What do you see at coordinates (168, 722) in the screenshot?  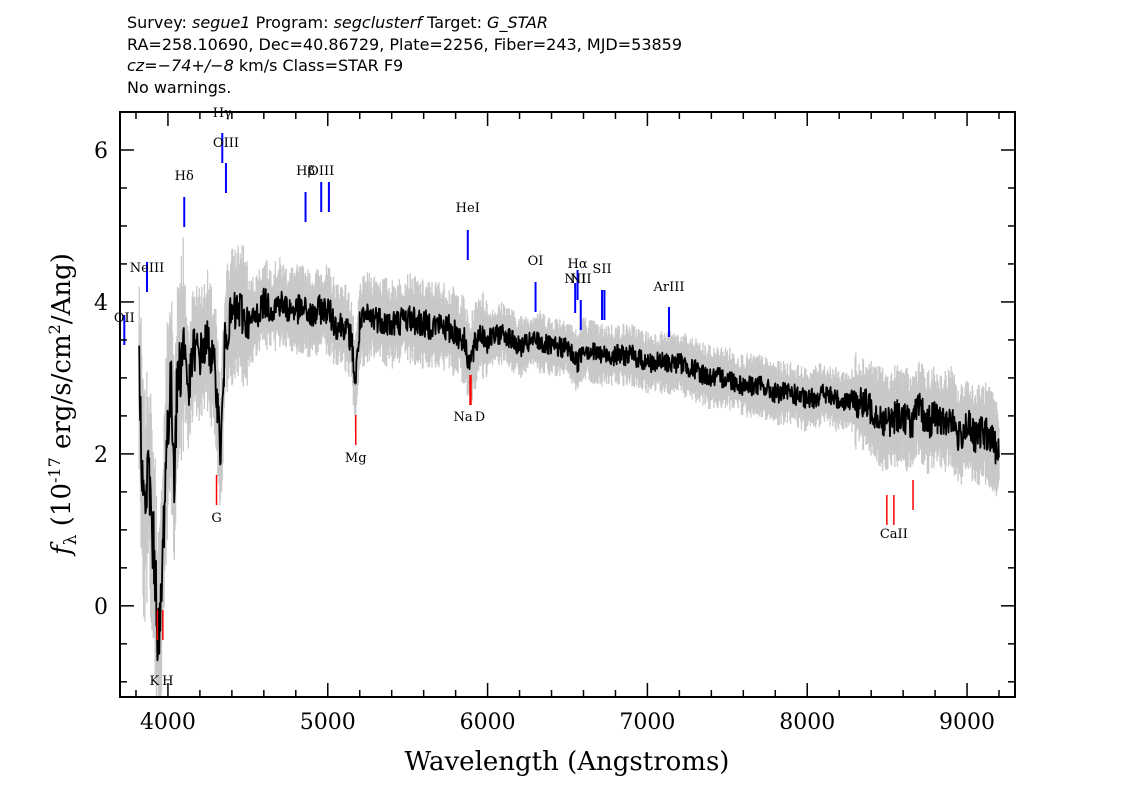 I see `x-tick-label: 4000` at bounding box center [168, 722].